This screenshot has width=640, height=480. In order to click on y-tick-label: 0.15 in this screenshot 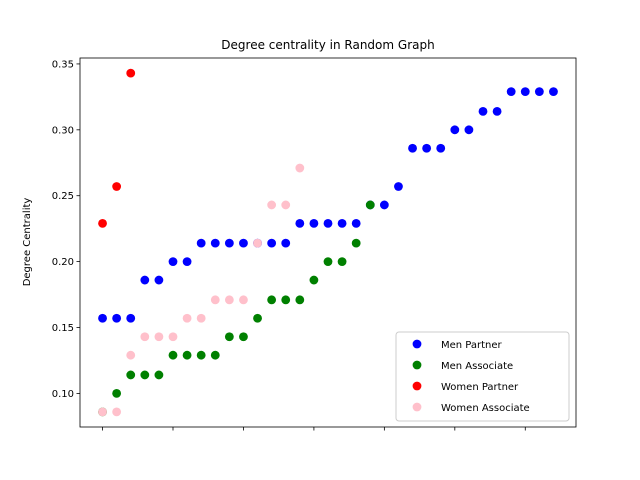, I will do `click(63, 328)`.